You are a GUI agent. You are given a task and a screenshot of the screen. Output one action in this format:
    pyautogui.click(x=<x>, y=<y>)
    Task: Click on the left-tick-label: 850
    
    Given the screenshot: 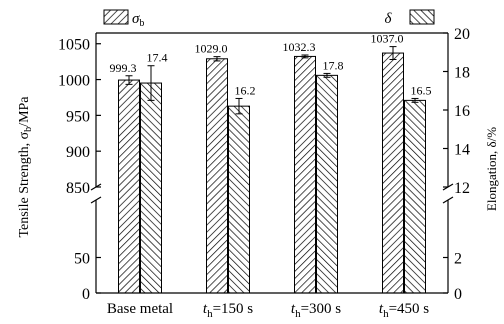 What is the action you would take?
    pyautogui.click(x=78, y=188)
    